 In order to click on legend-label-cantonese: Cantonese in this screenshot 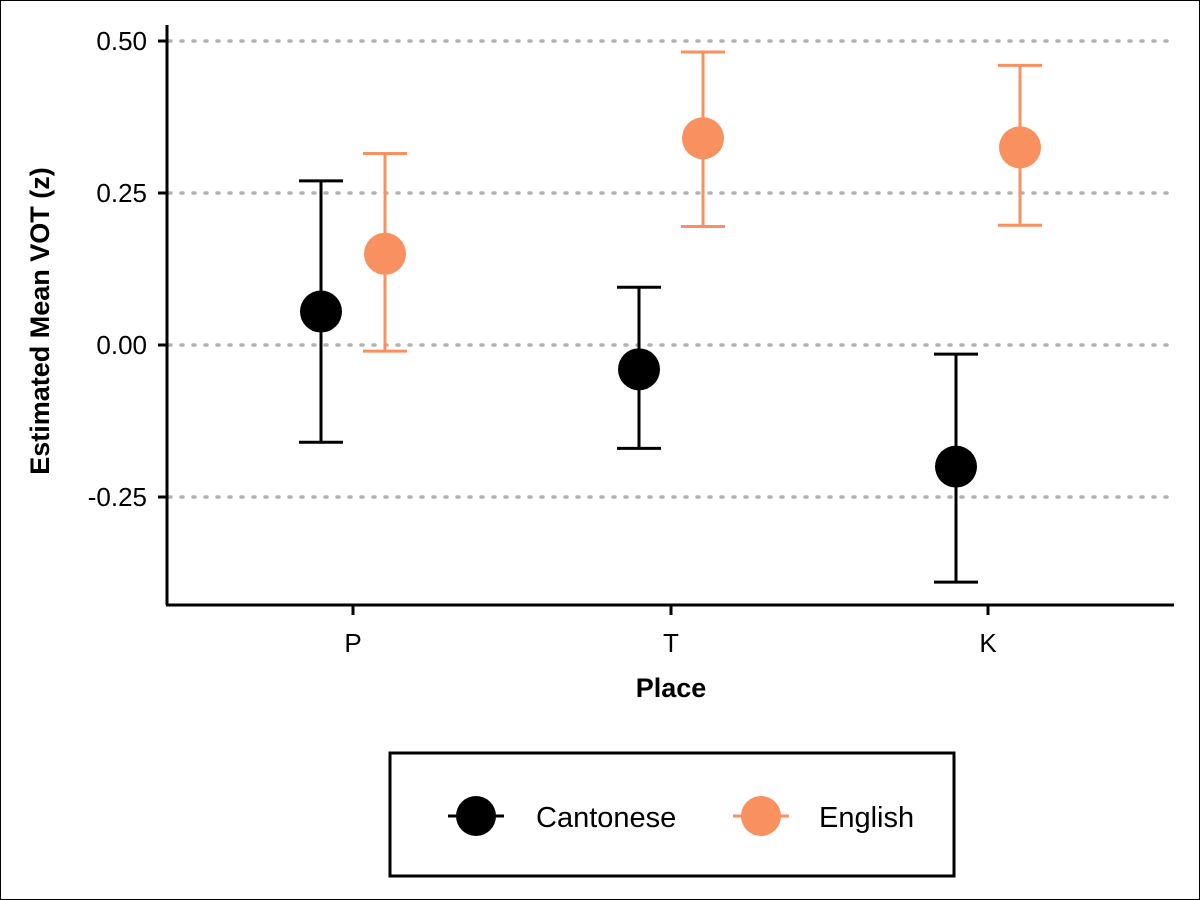, I will do `click(606, 818)`.